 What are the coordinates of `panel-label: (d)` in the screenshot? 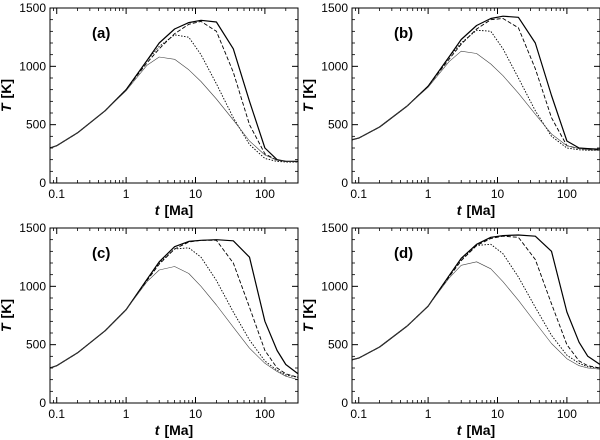 It's located at (403, 253).